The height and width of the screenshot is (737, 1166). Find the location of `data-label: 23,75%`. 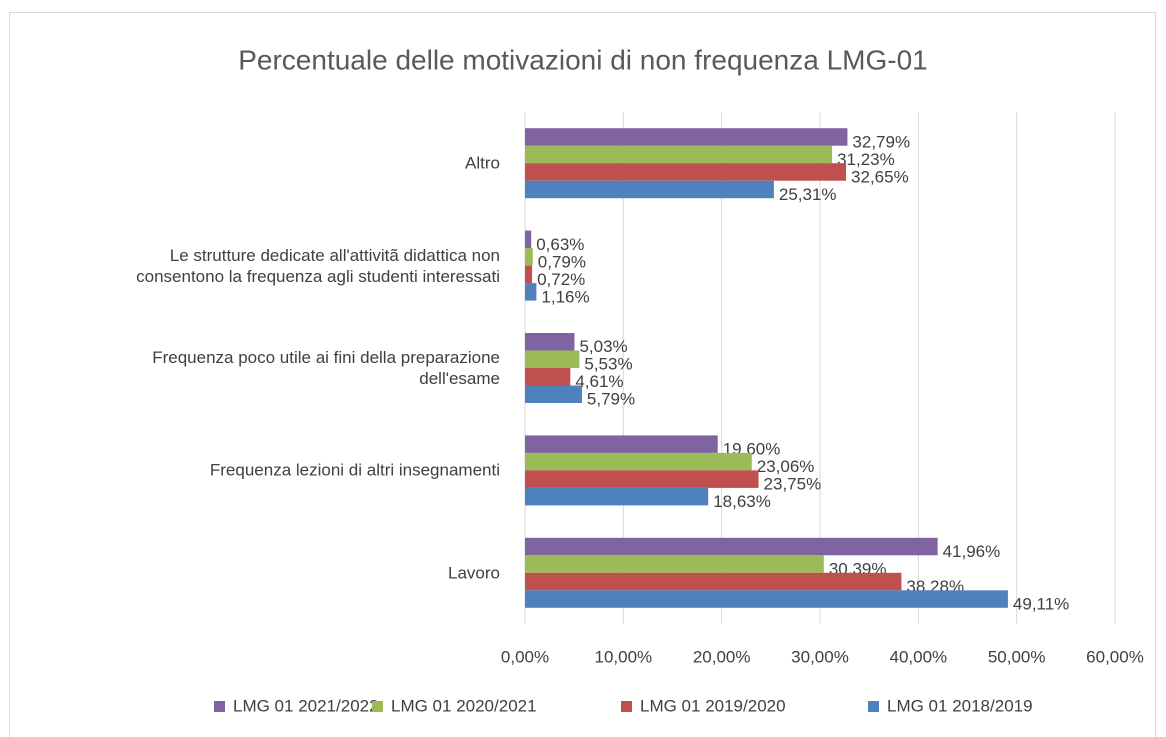

data-label: 23,75% is located at coordinates (793, 484).